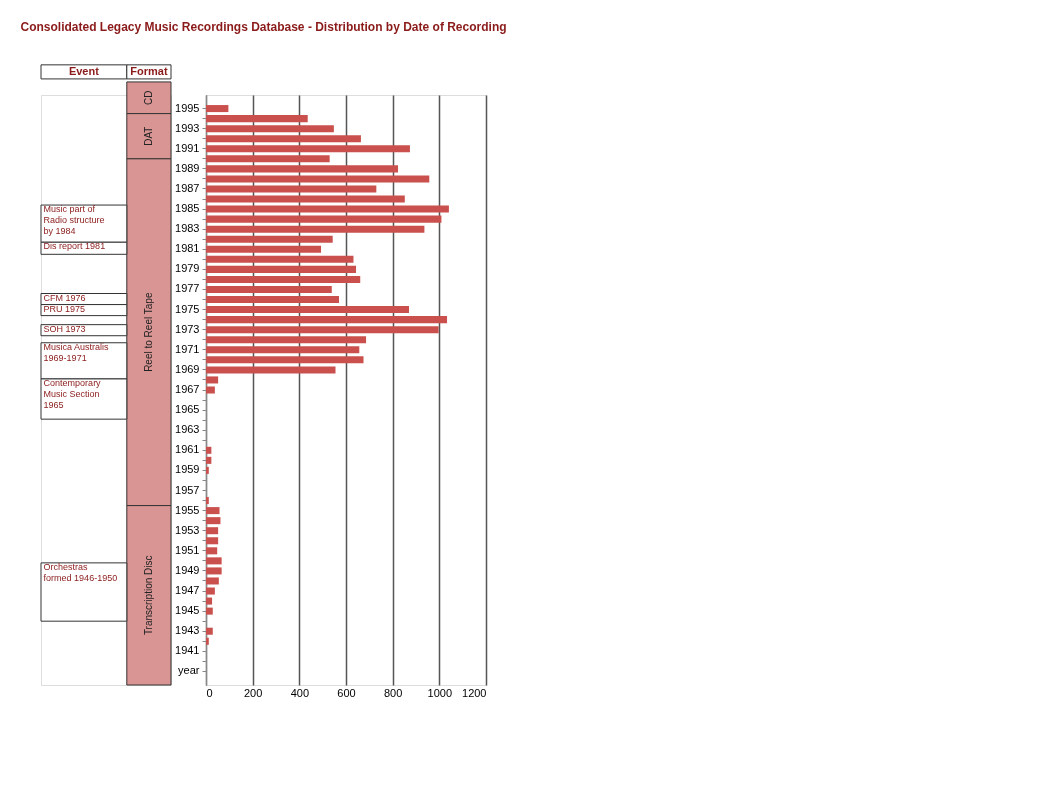  I want to click on text: CFM 1976, so click(64, 297).